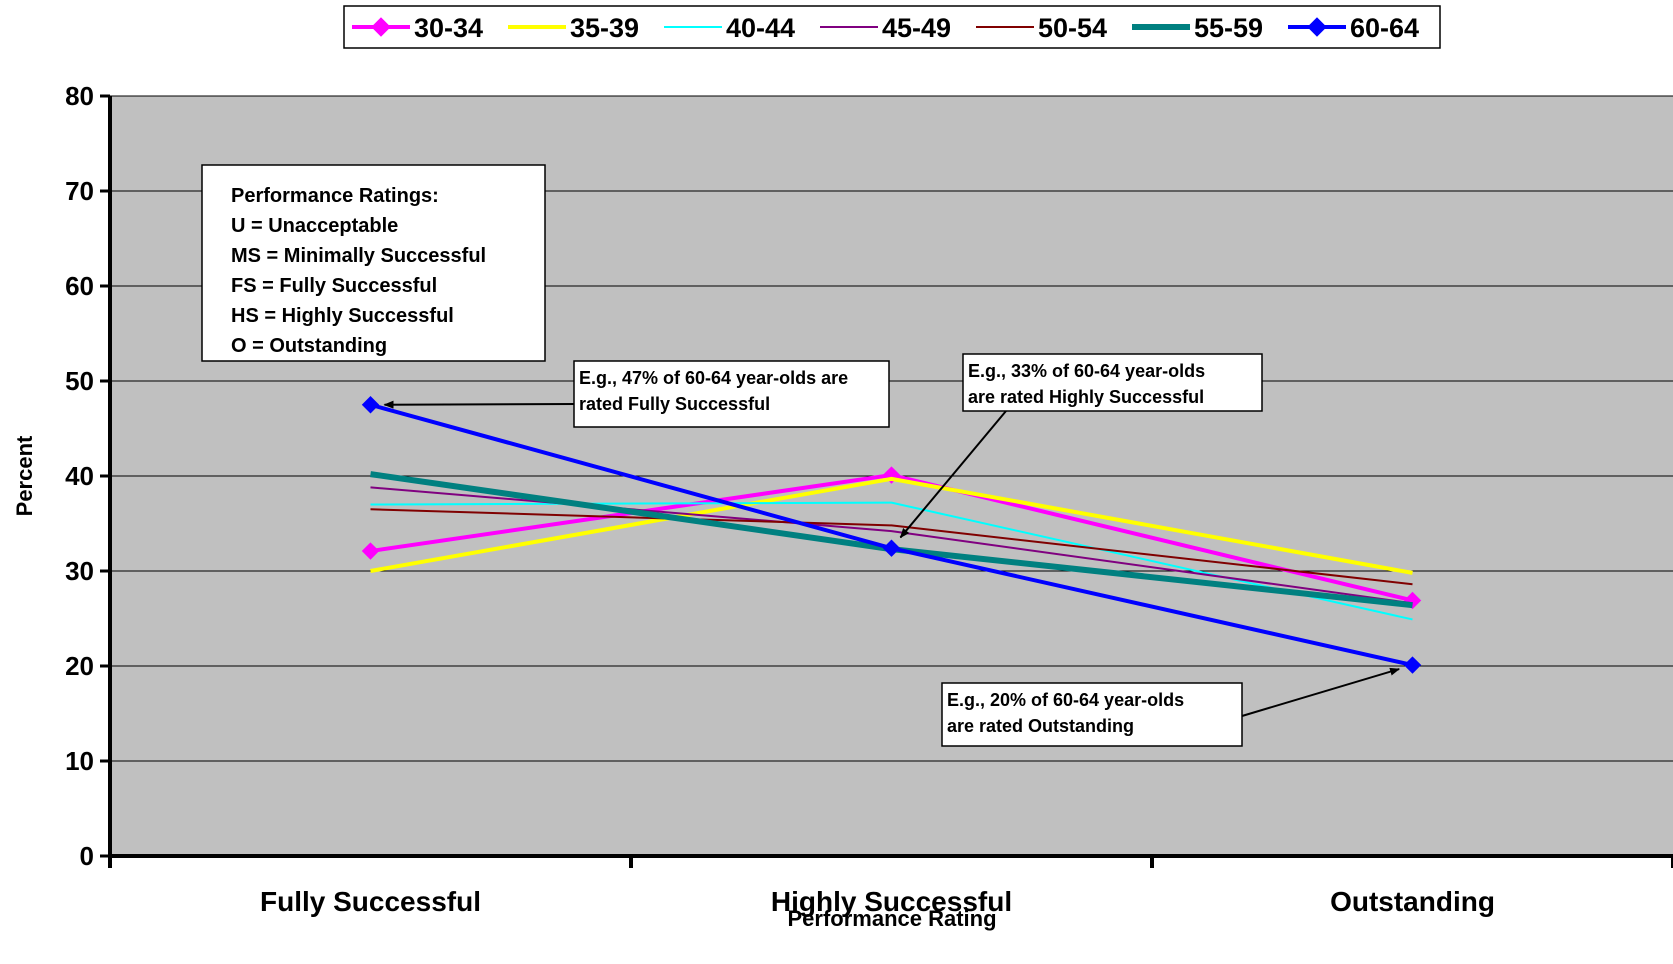 The image size is (1673, 964). Describe the element at coordinates (370, 901) in the screenshot. I see `x-tick-label: Fully Successful` at that location.